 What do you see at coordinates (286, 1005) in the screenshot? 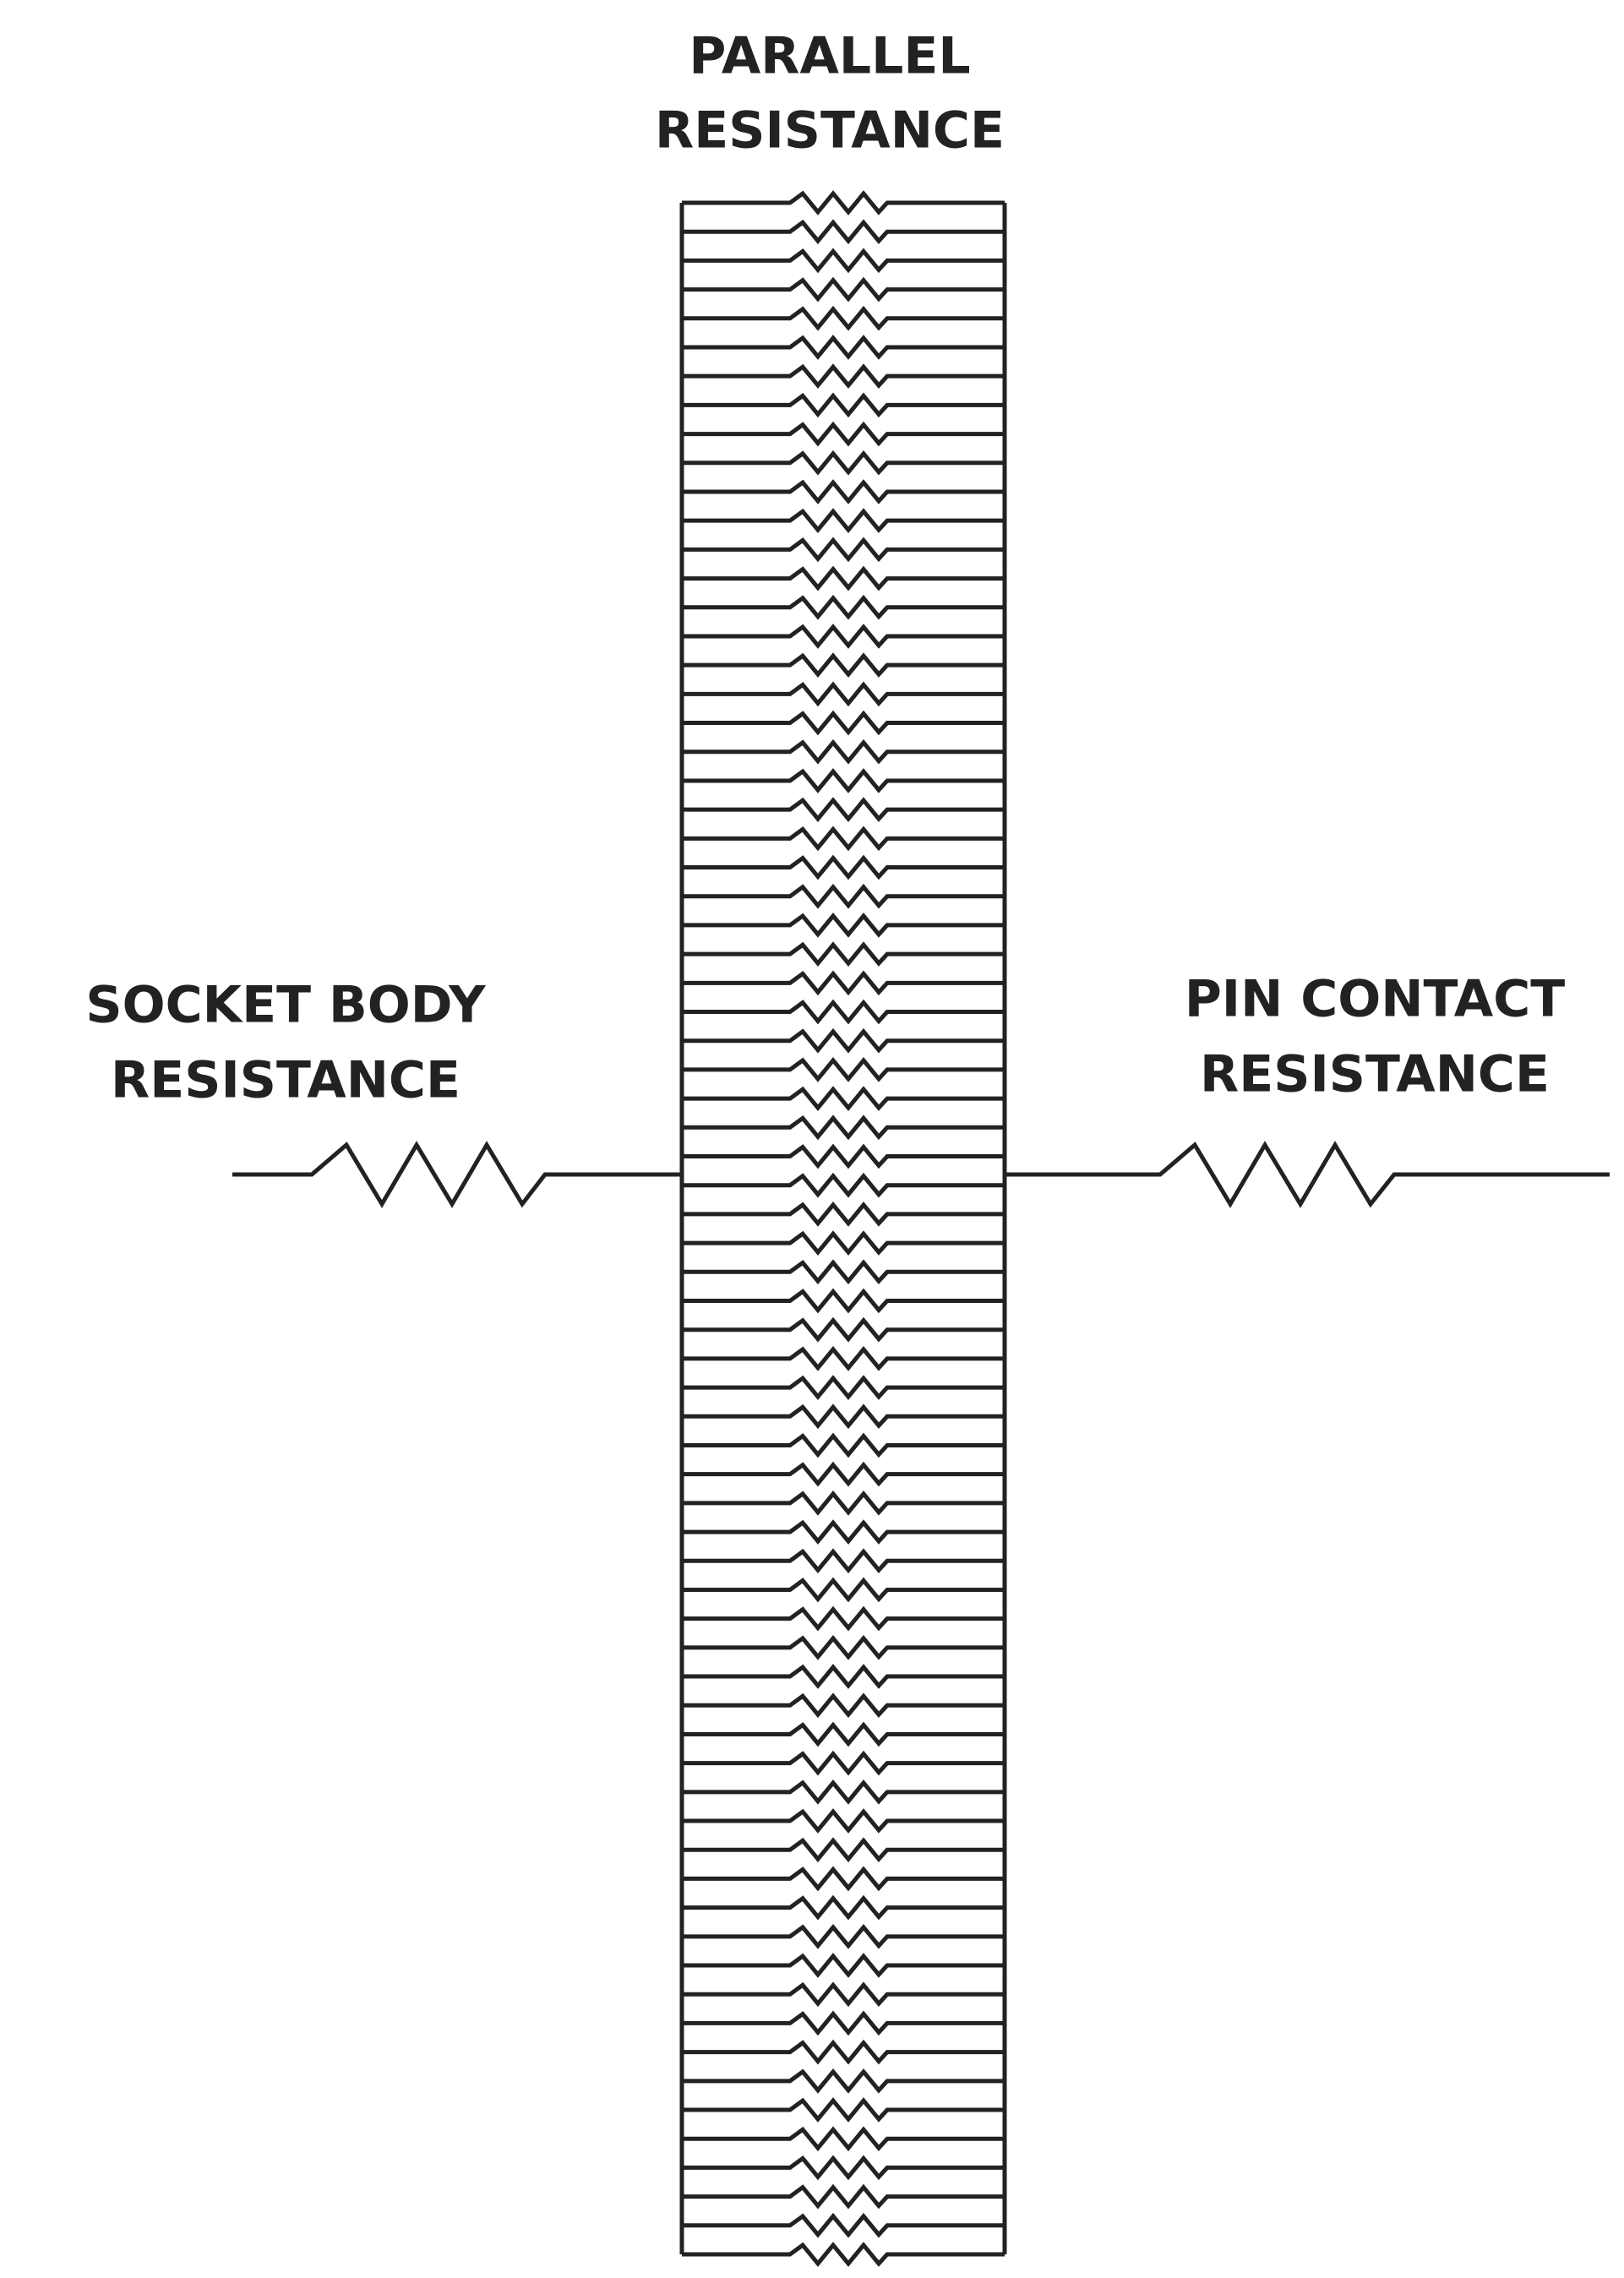
I see `label-line: SOCKET BODY` at bounding box center [286, 1005].